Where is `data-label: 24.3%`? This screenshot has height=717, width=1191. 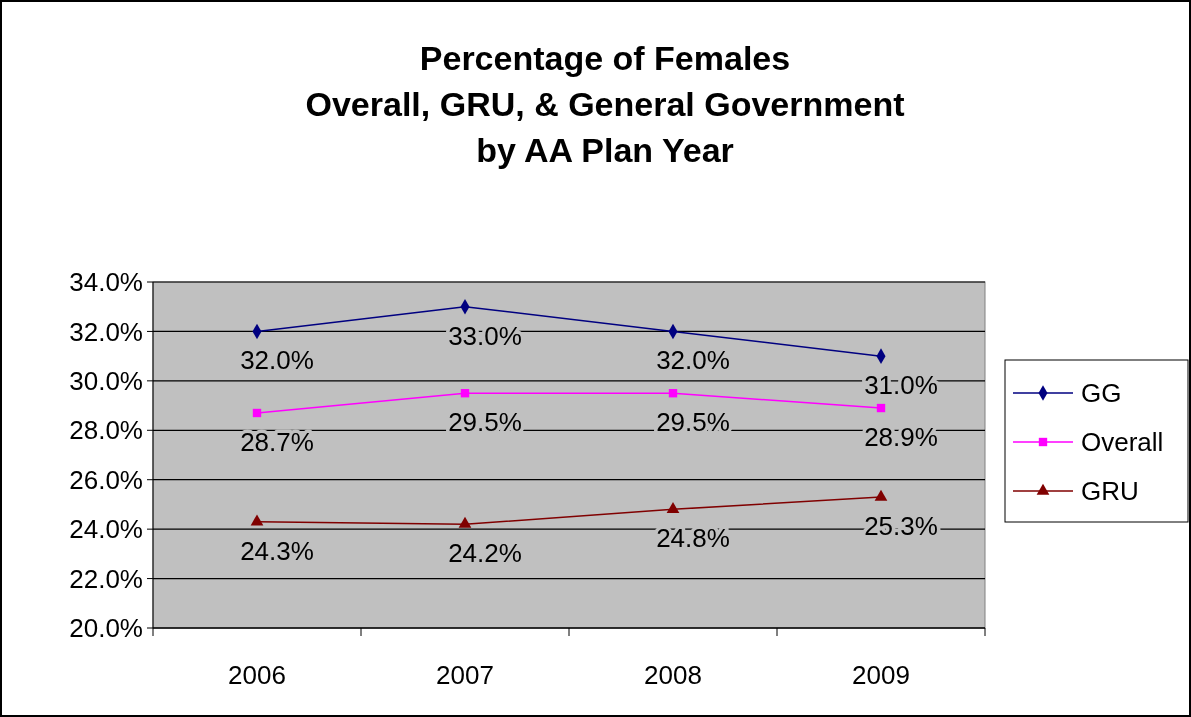
data-label: 24.3% is located at coordinates (277, 550).